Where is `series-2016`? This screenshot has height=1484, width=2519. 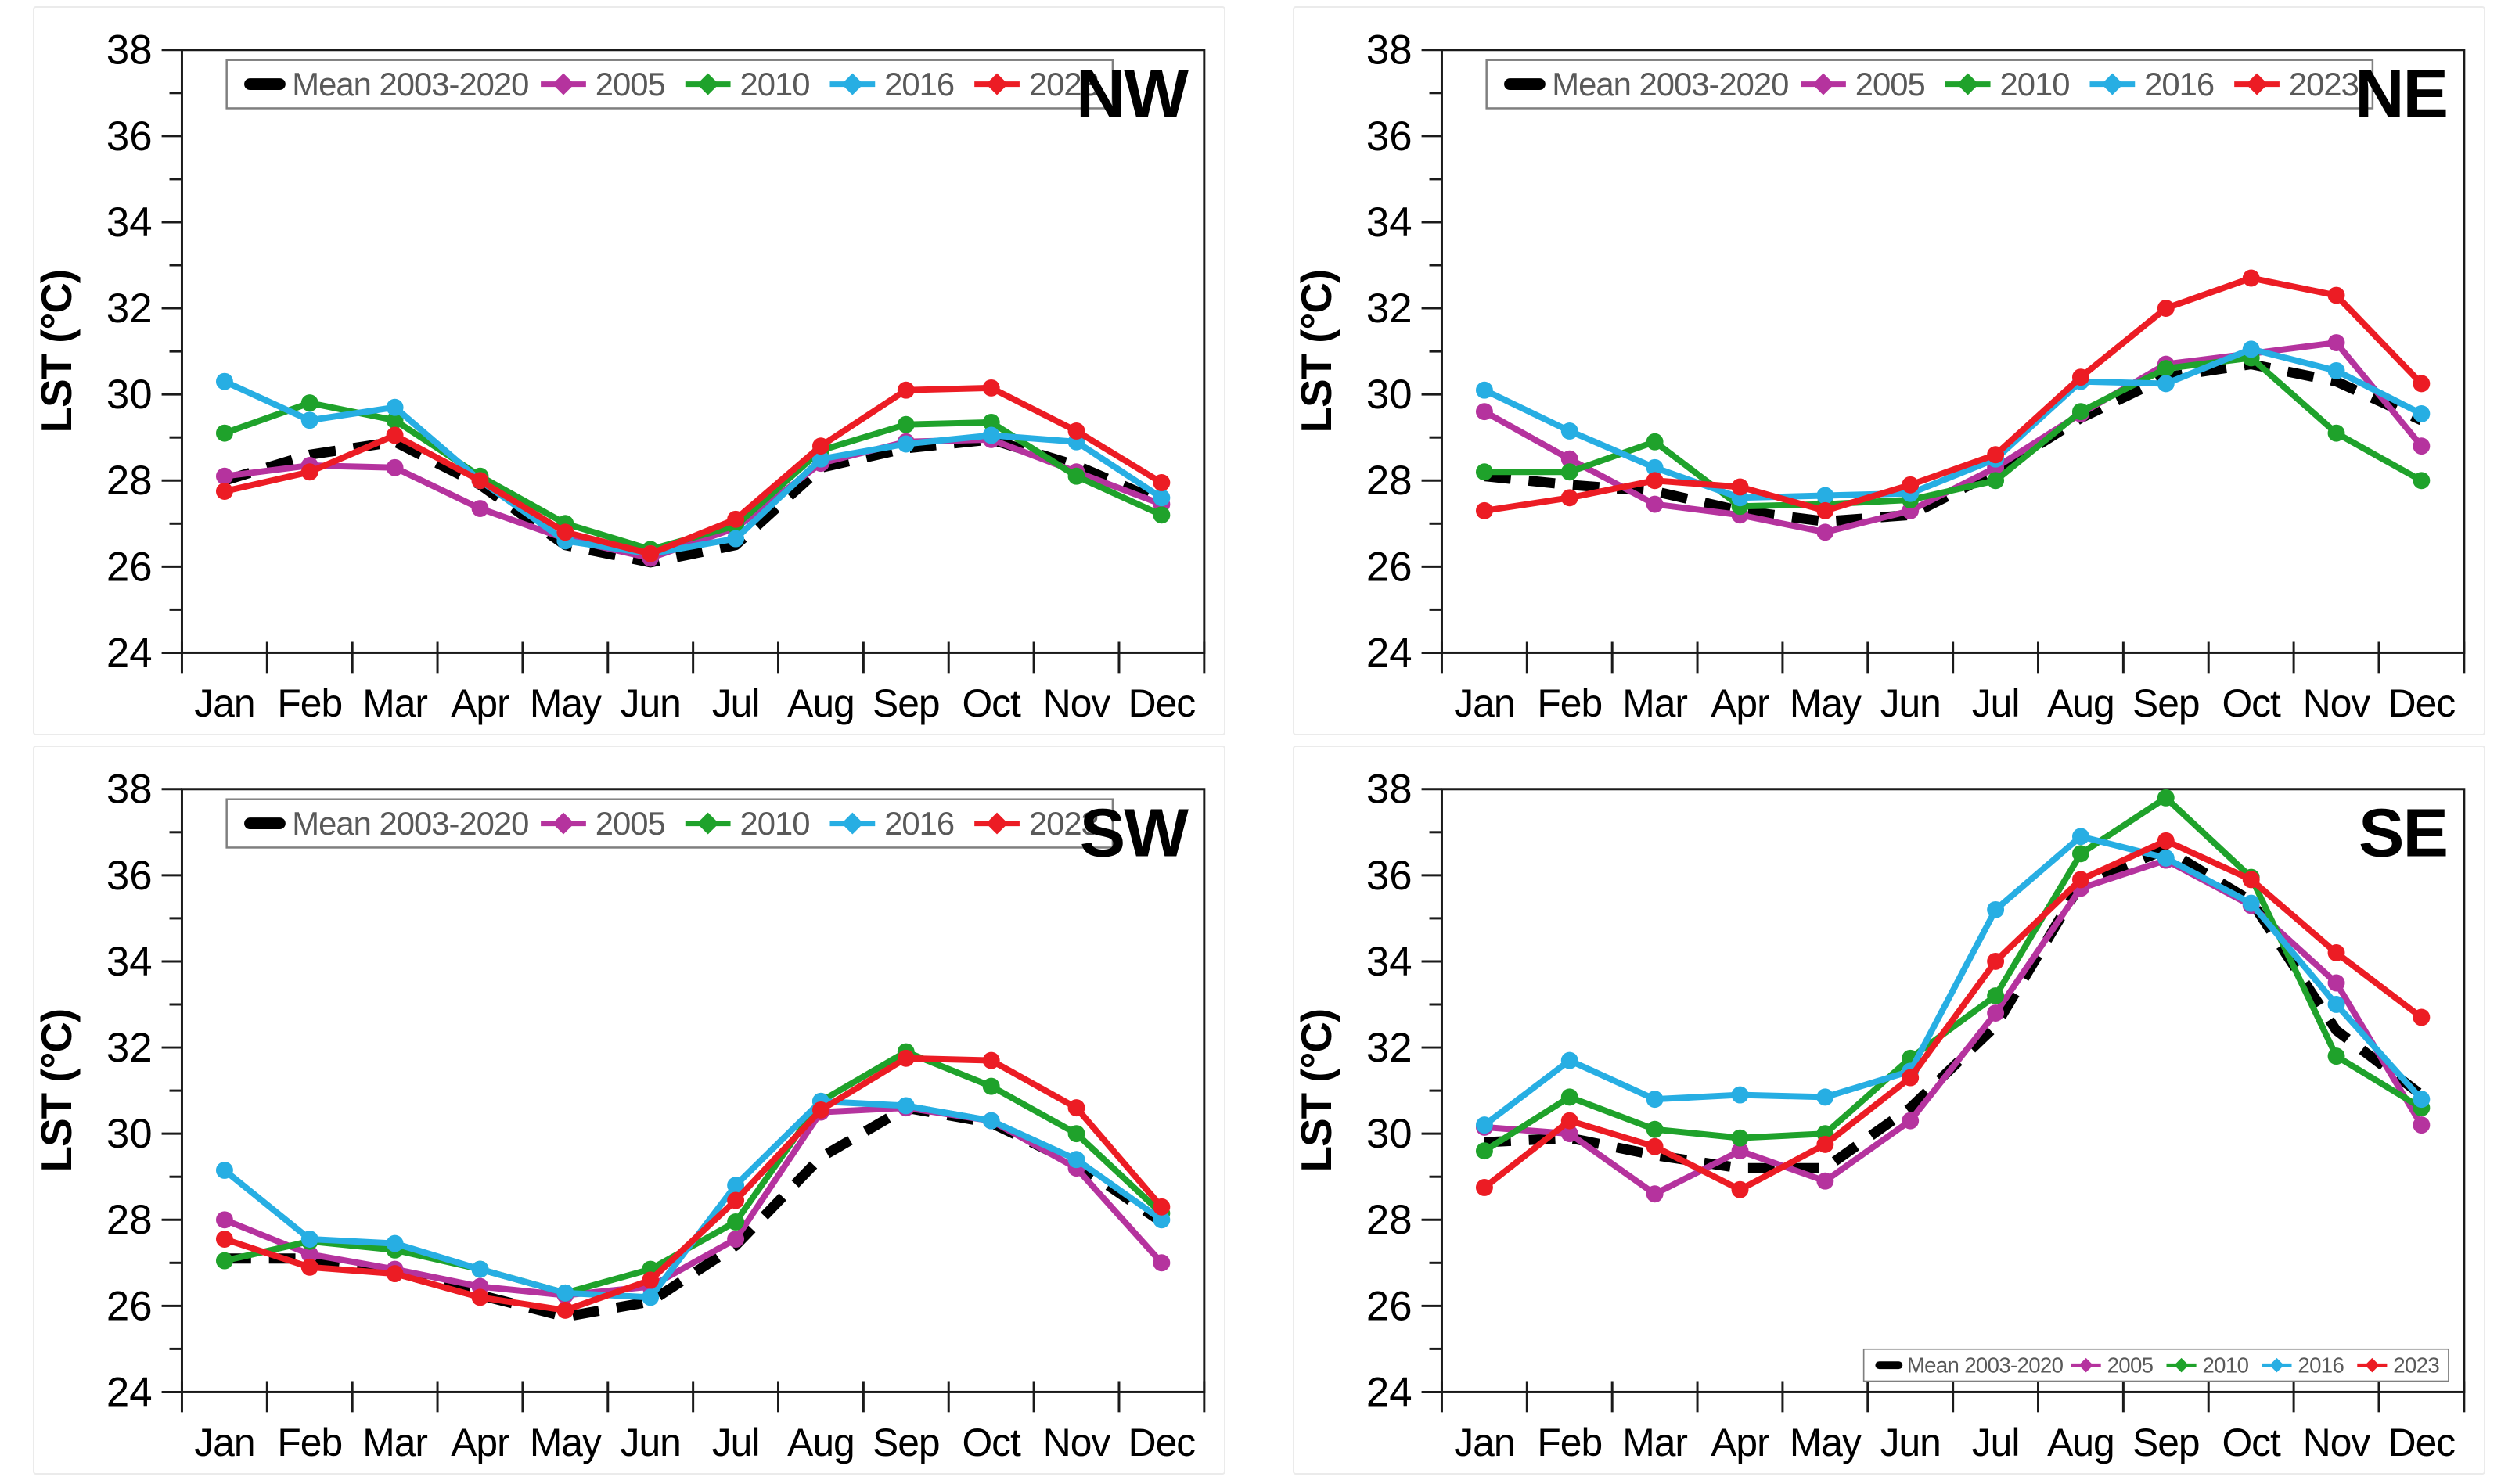 series-2016 is located at coordinates (1953, 423).